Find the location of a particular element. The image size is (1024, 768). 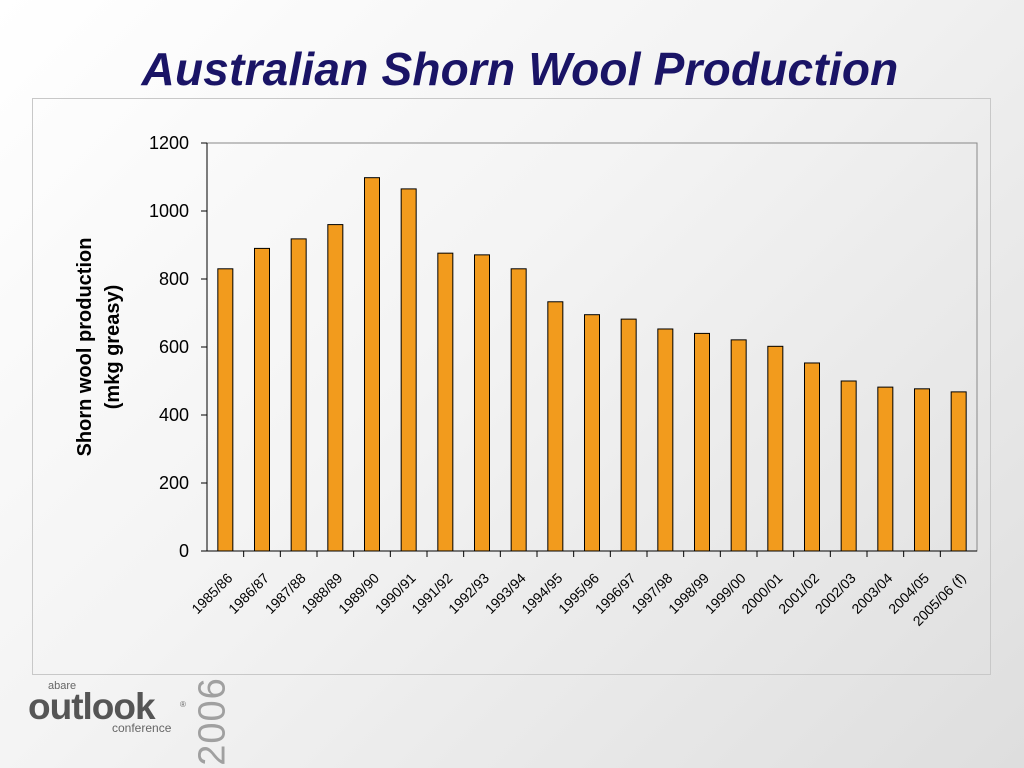

logo-outlook-text: outlook is located at coordinates (92, 706).